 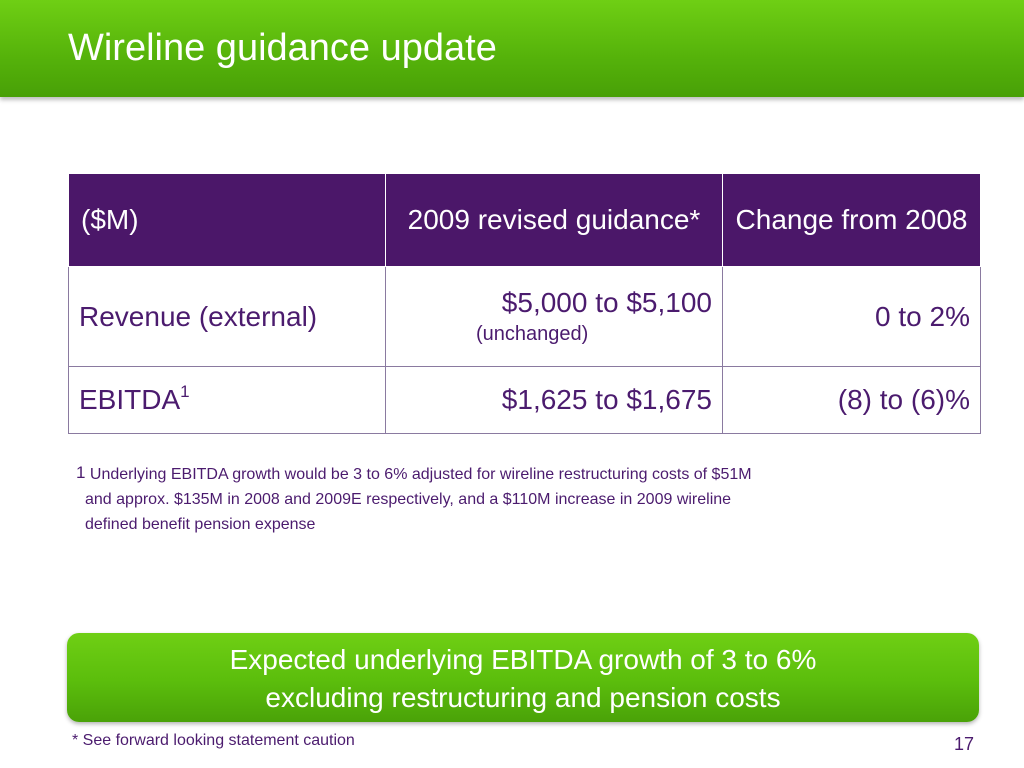 I want to click on row-guidance-revenue: $5,000 to $5,100 (unchanged), so click(x=554, y=316).